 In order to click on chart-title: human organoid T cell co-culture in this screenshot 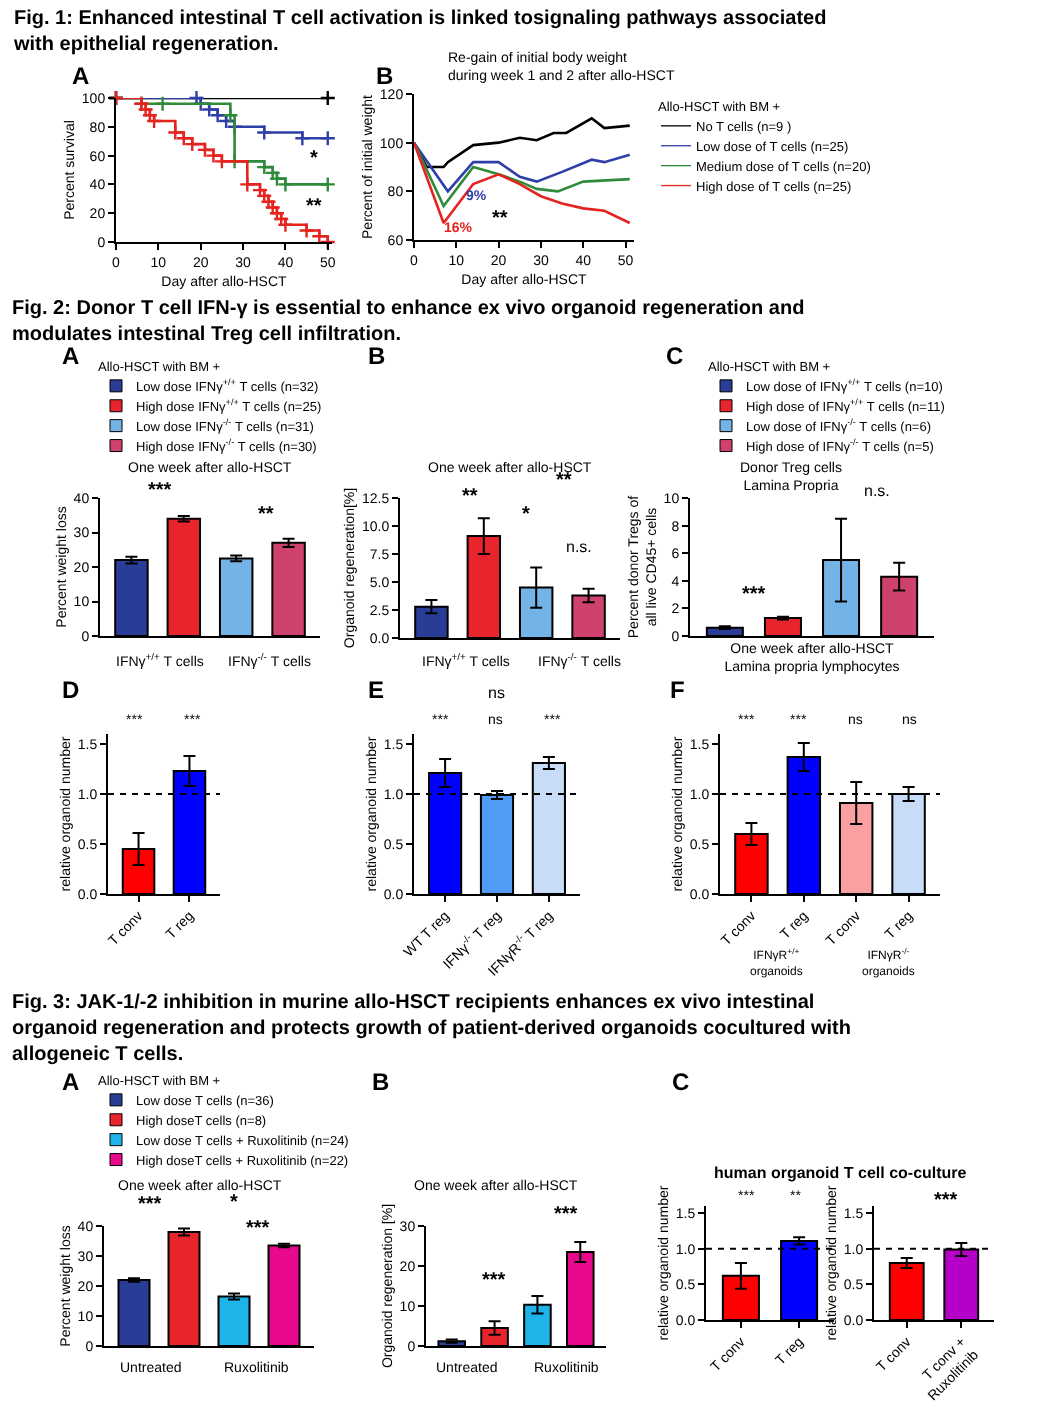, I will do `click(841, 1173)`.